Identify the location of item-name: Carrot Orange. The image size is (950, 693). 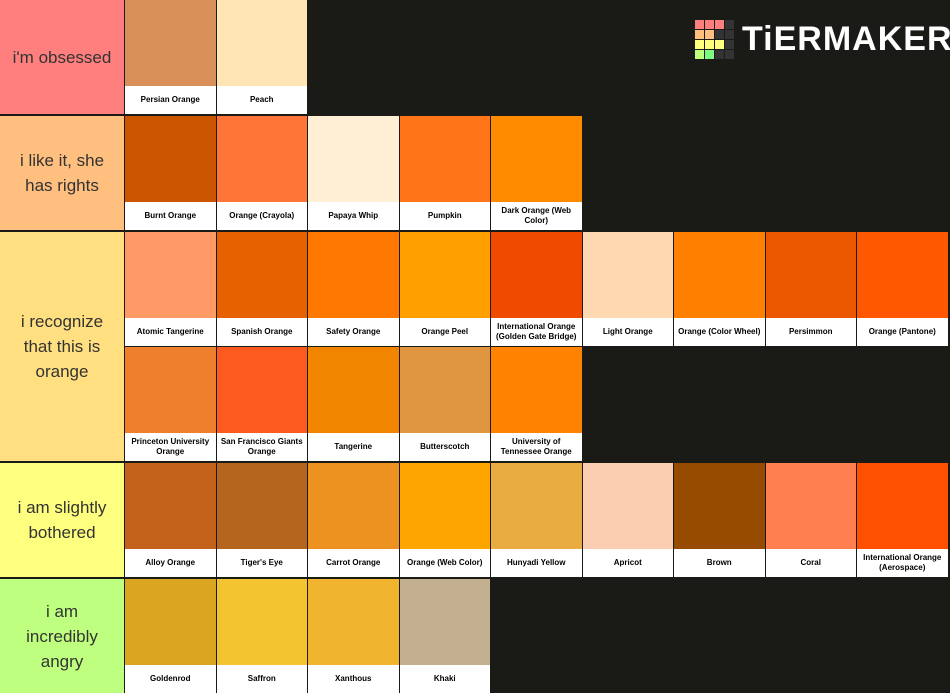
(353, 563).